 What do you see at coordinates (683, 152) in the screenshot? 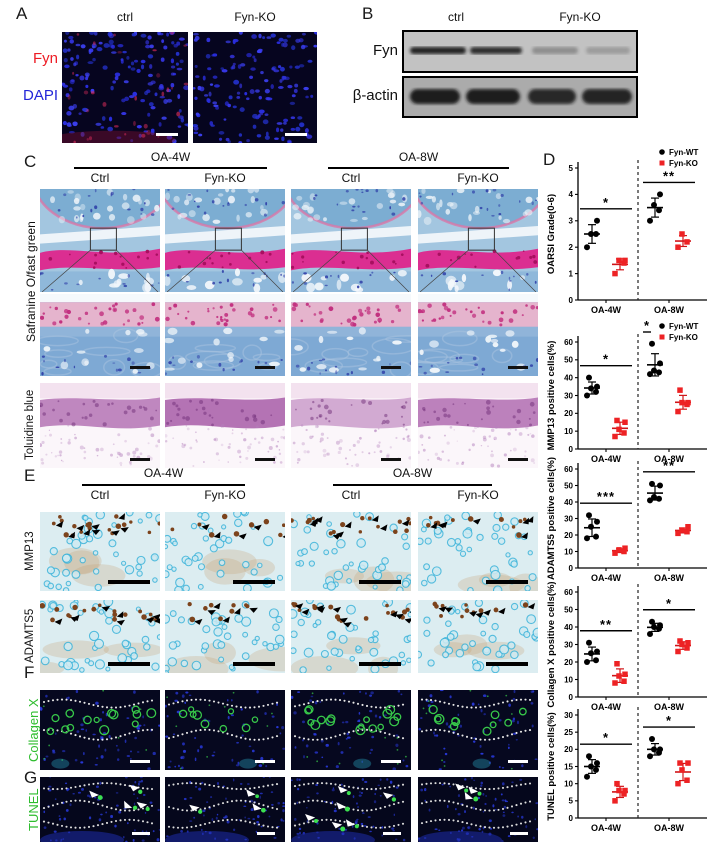
I see `svg-text: Fyn-WT` at bounding box center [683, 152].